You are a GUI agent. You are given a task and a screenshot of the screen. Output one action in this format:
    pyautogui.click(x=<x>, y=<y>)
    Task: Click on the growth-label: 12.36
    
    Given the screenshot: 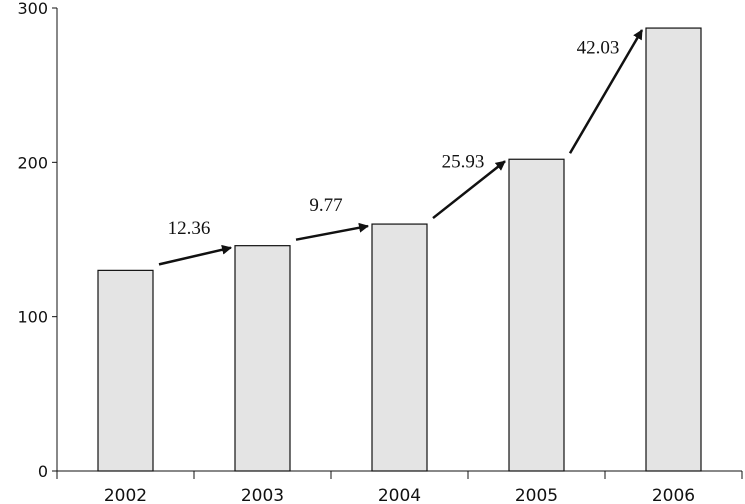 What is the action you would take?
    pyautogui.click(x=189, y=228)
    